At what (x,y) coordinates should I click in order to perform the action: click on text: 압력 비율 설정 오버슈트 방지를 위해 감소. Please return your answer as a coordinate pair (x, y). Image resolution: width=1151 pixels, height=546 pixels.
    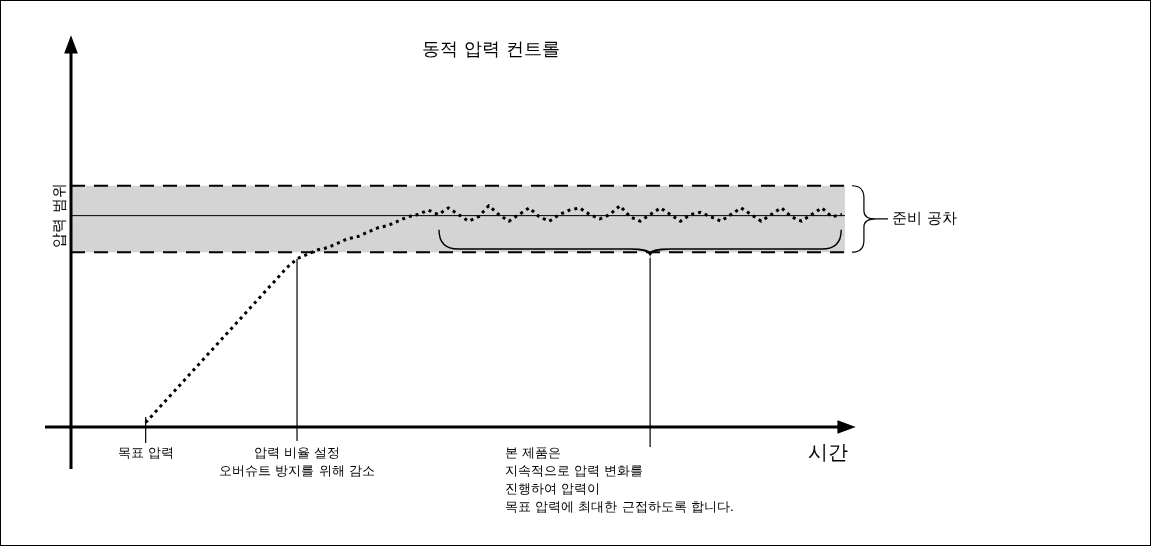
    Looking at the image, I should click on (297, 461).